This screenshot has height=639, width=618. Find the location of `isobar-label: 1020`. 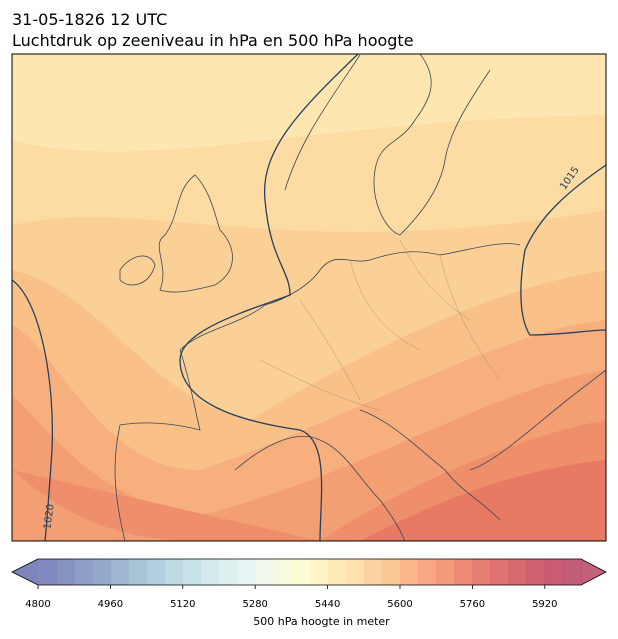

isobar-label: 1020 is located at coordinates (49, 516).